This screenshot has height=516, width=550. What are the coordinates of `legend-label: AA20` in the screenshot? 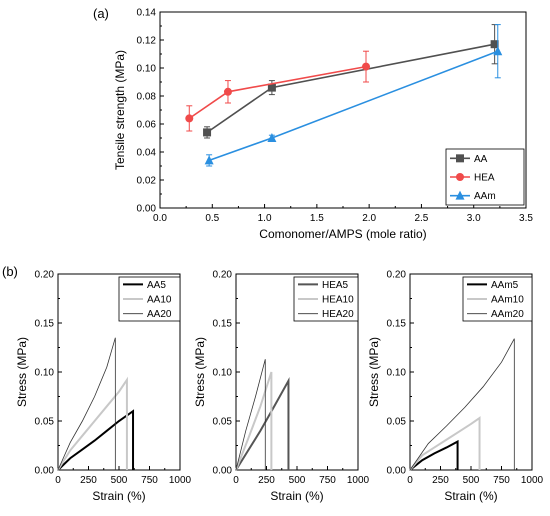 It's located at (159, 314).